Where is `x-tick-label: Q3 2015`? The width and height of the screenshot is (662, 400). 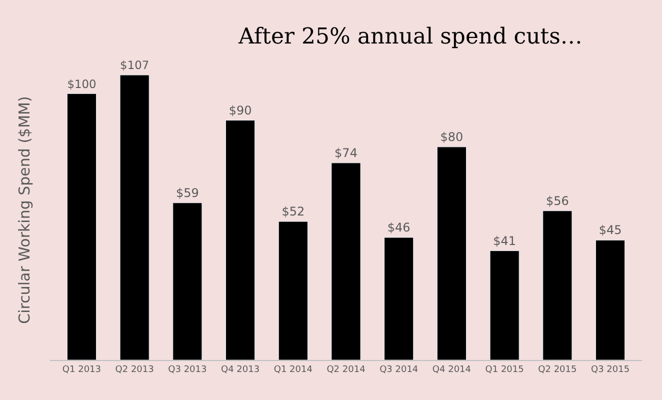 x-tick-label: Q3 2015 is located at coordinates (610, 369).